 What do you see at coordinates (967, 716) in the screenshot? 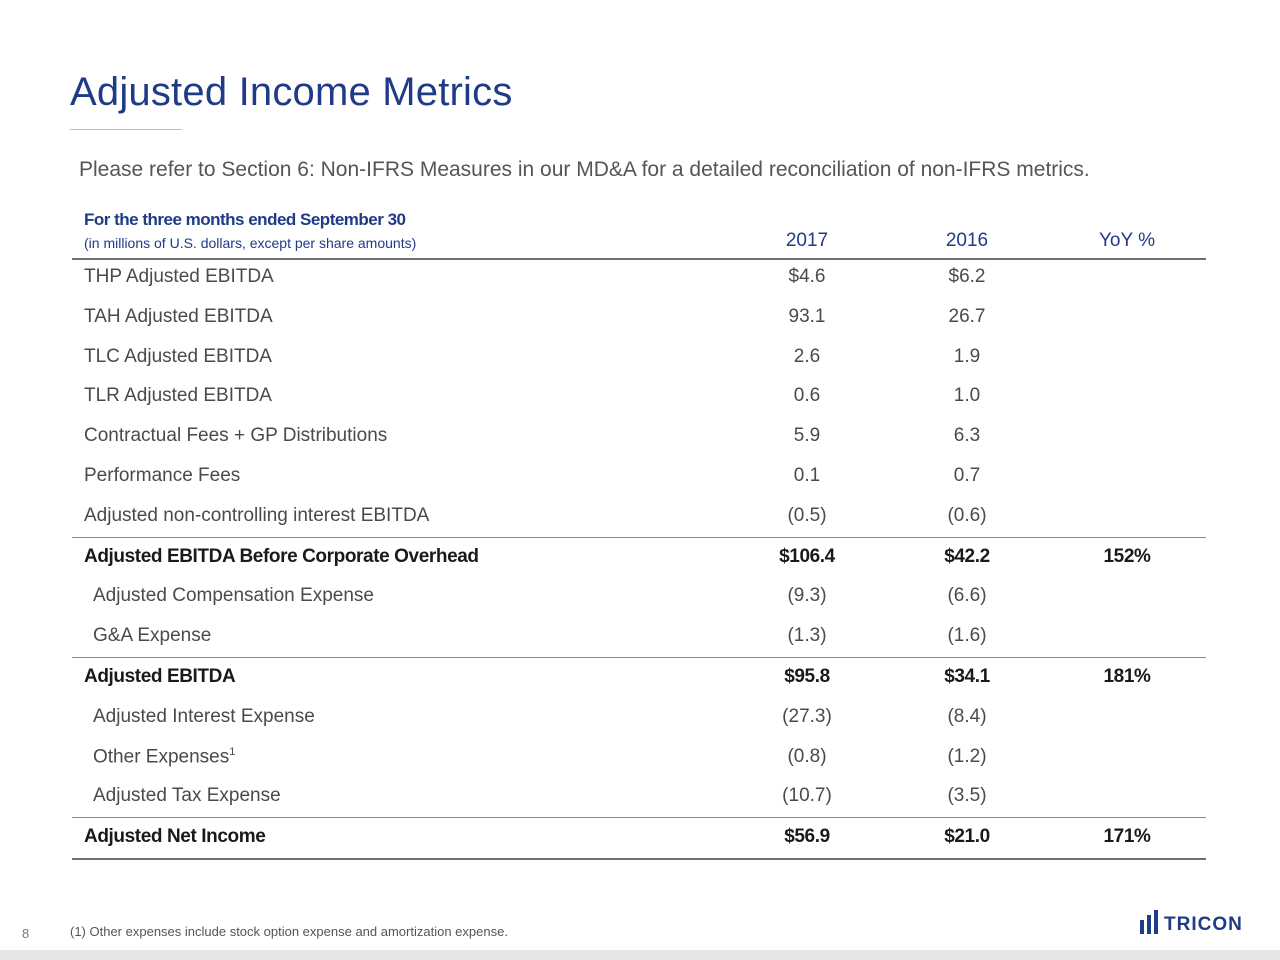
I see `value-2016: (8.4)` at bounding box center [967, 716].